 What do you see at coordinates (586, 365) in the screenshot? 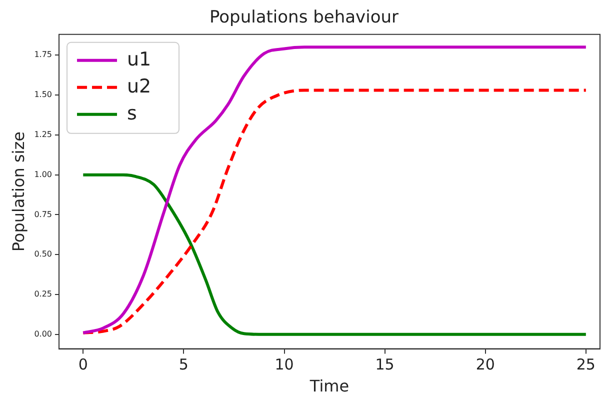
I see `x-tick-label: 25` at bounding box center [586, 365].